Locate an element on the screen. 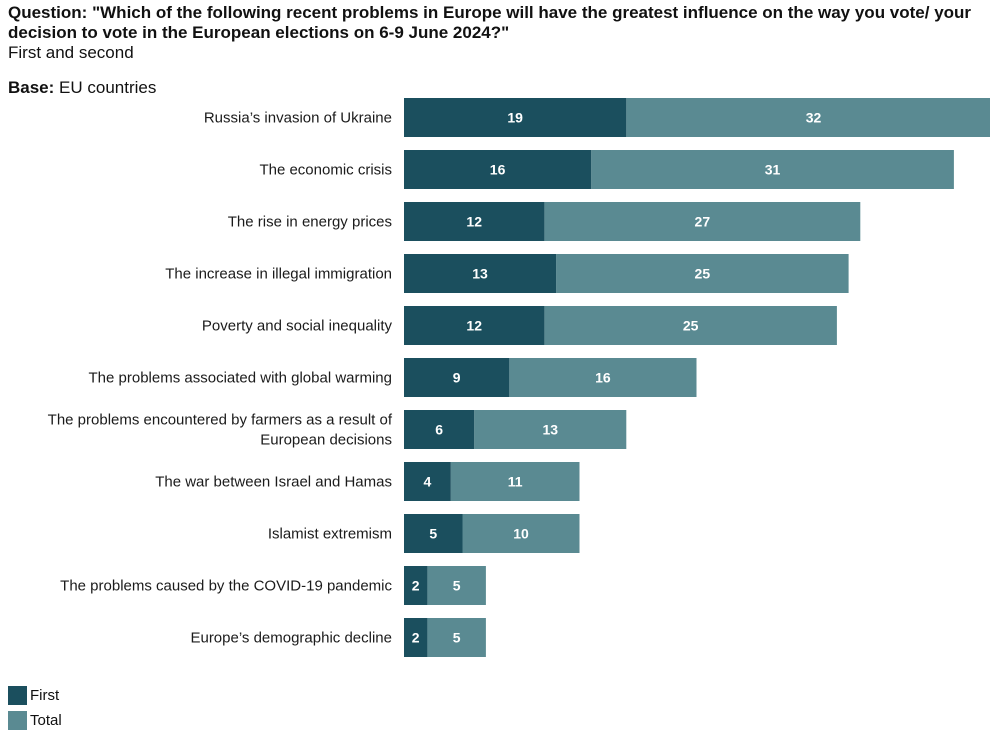  value-label-first: 16 is located at coordinates (498, 170).